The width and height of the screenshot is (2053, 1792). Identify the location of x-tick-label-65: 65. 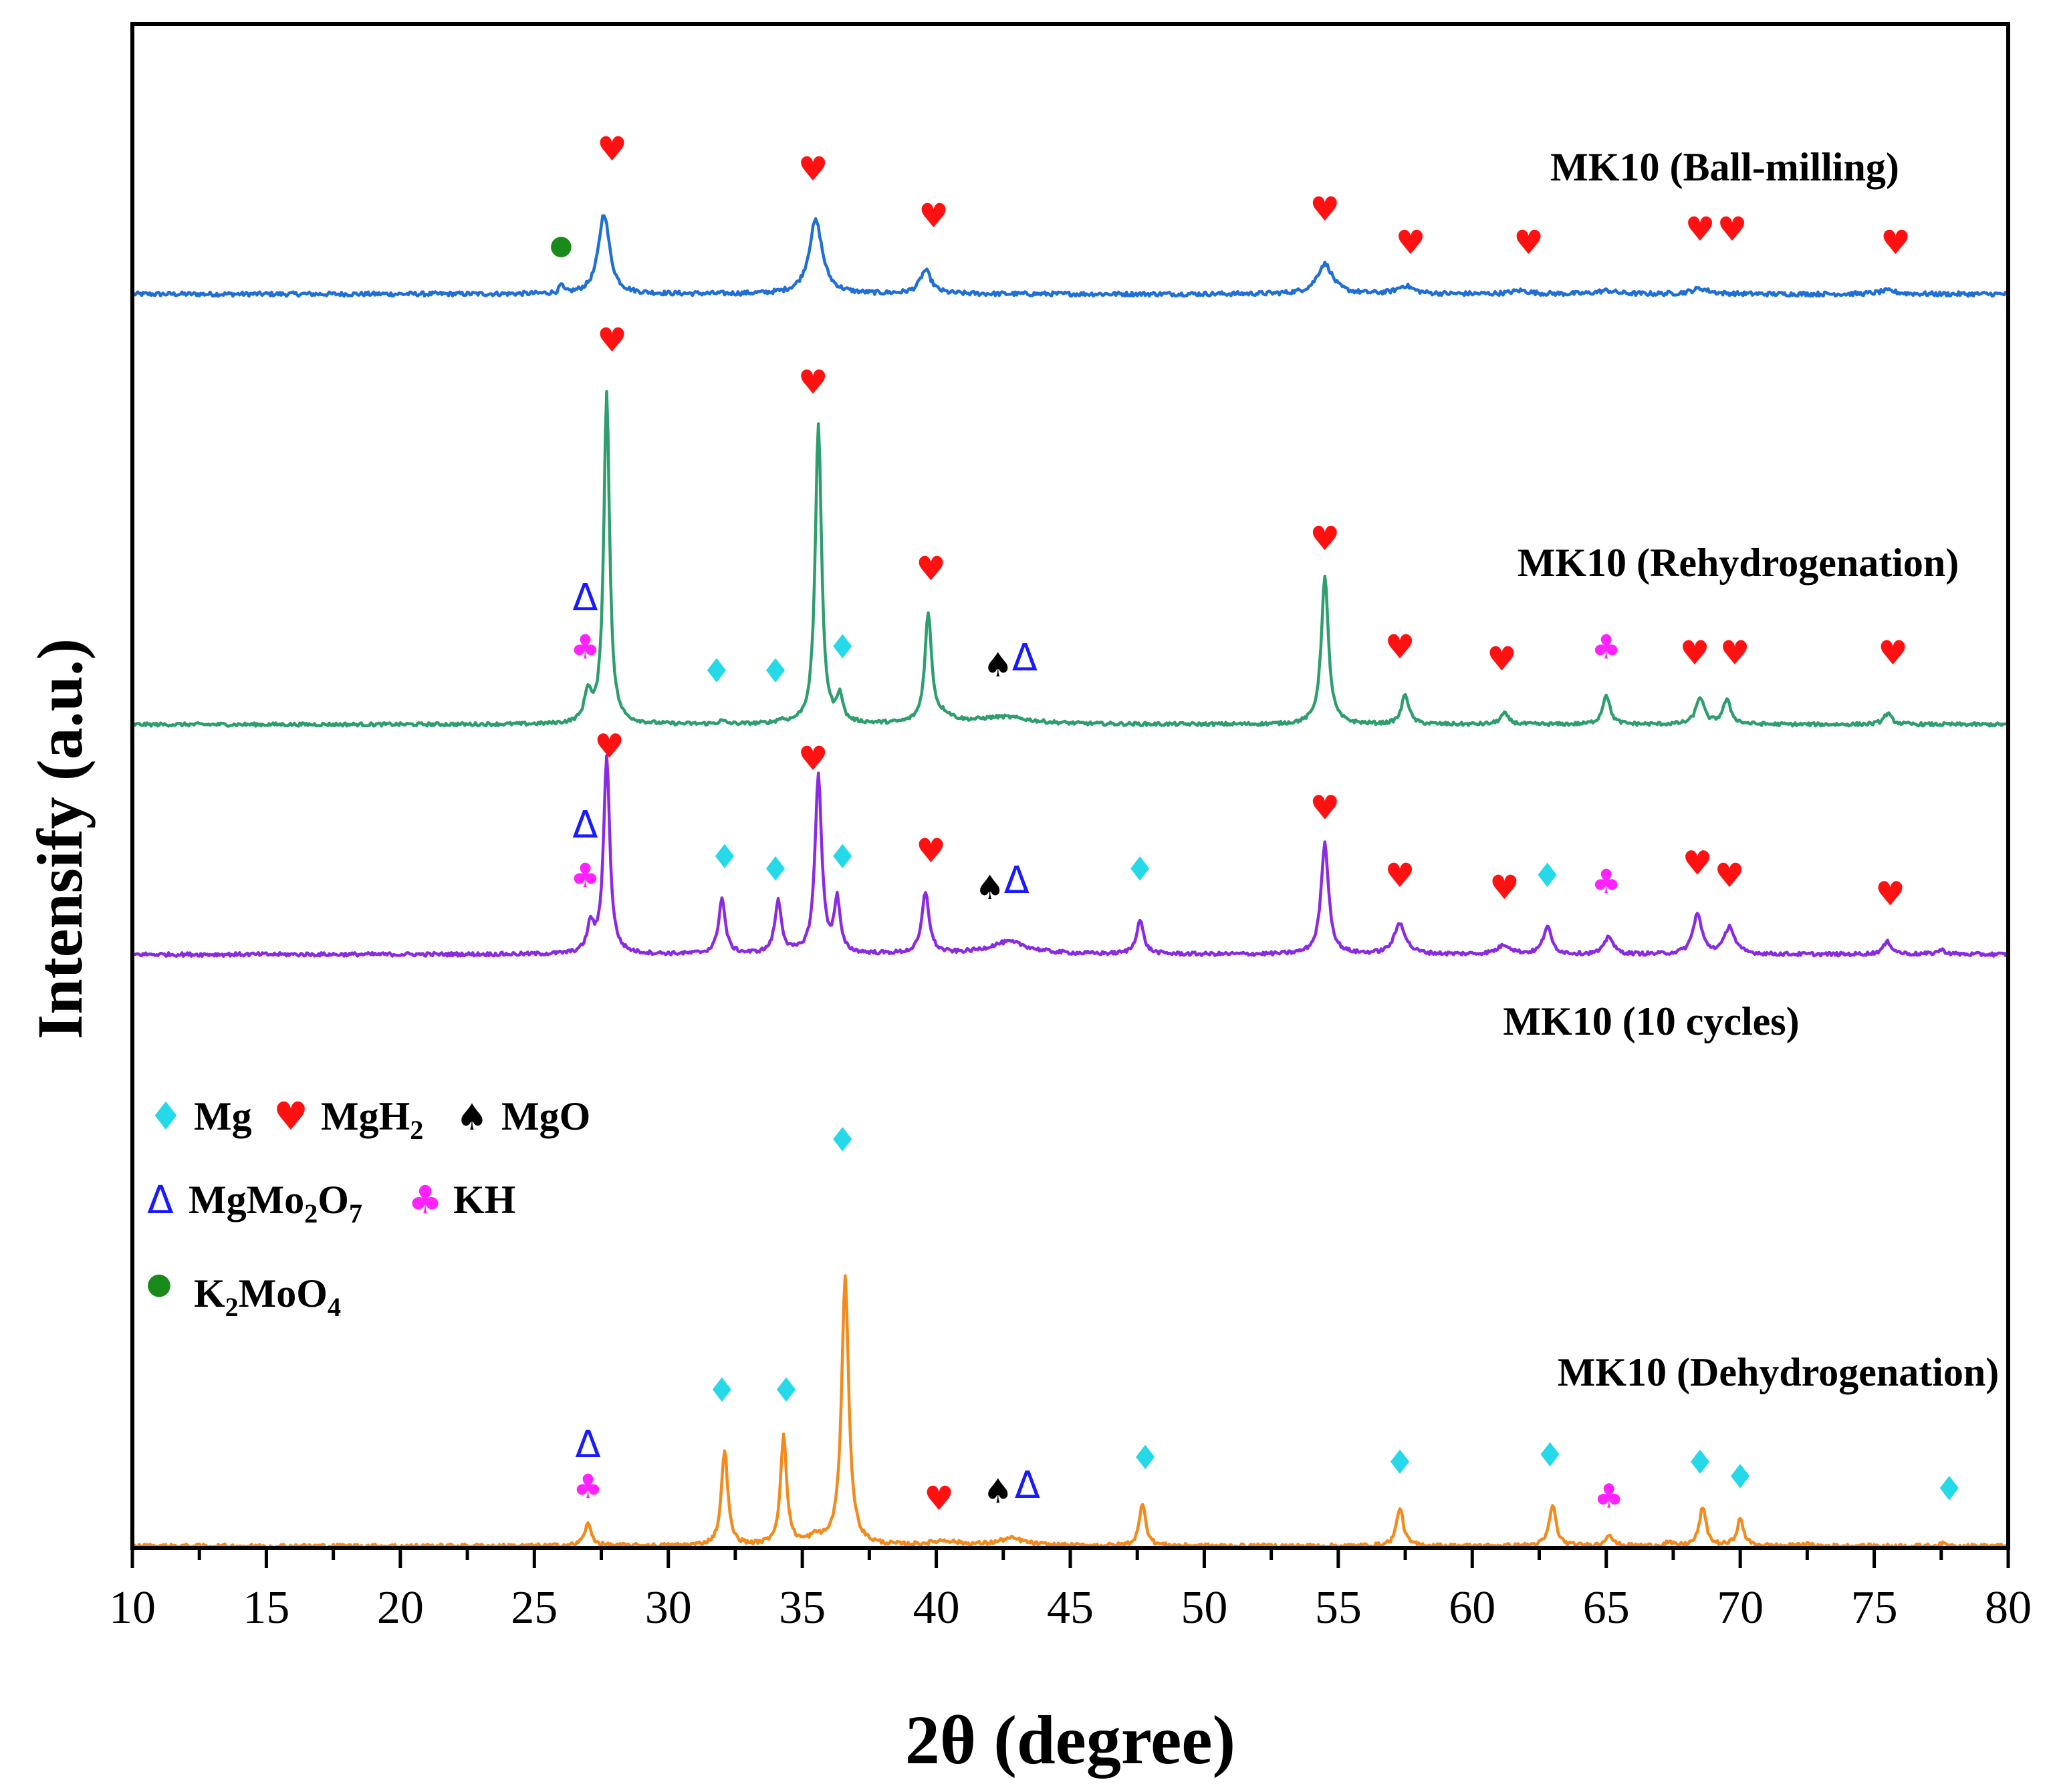
(1606, 1608).